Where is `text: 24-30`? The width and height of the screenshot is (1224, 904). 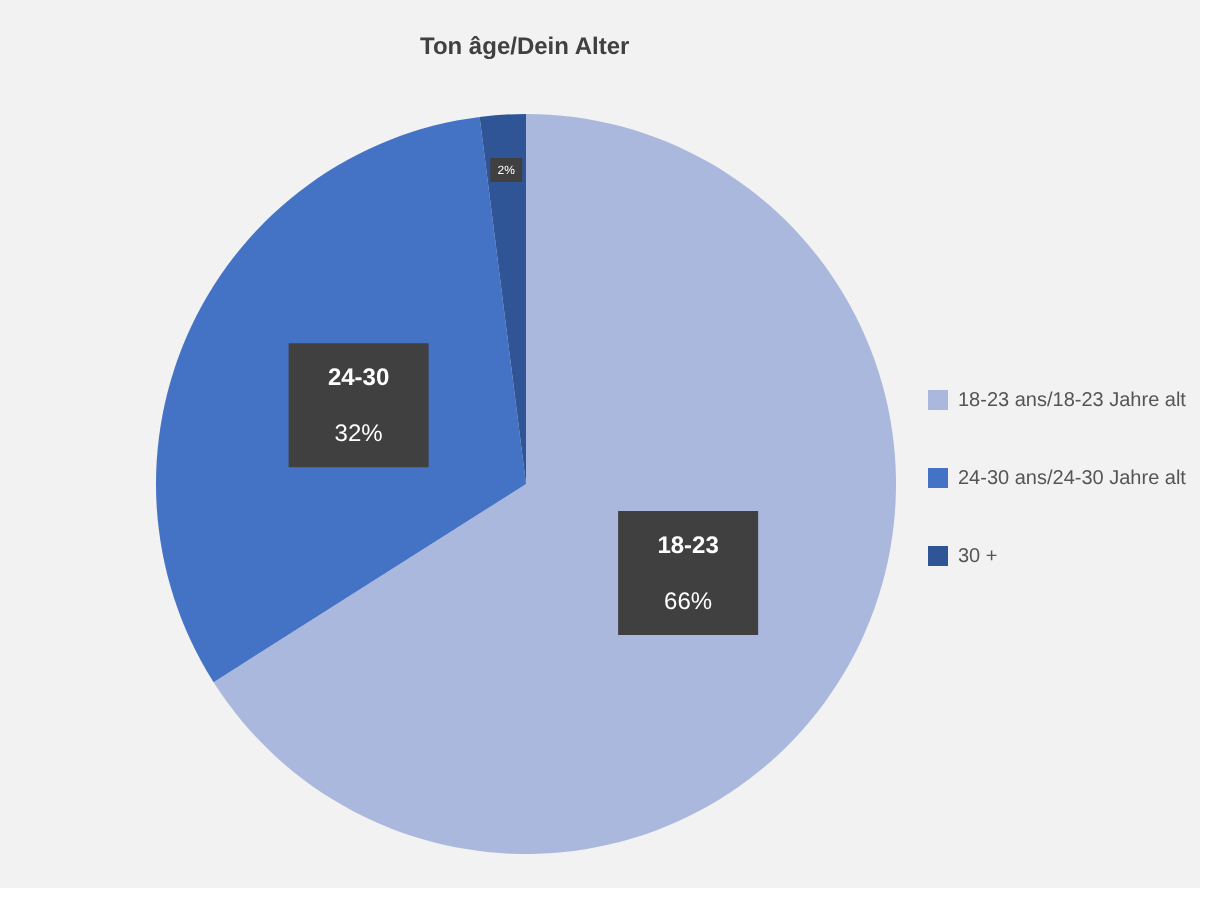
text: 24-30 is located at coordinates (358, 377).